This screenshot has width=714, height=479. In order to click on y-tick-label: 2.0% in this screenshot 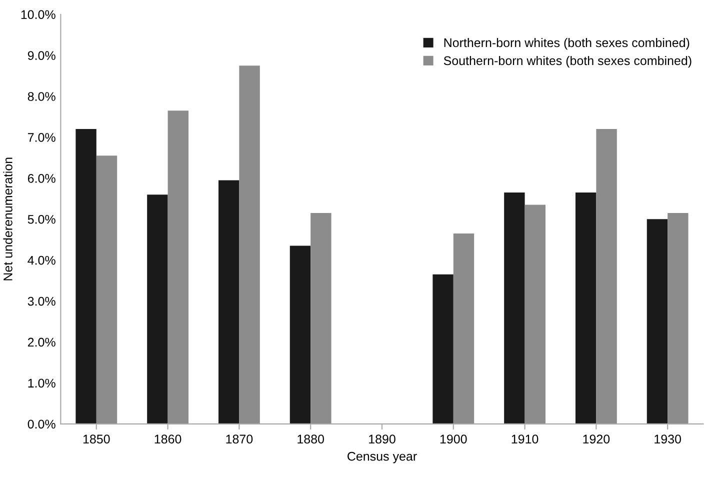, I will do `click(42, 342)`.